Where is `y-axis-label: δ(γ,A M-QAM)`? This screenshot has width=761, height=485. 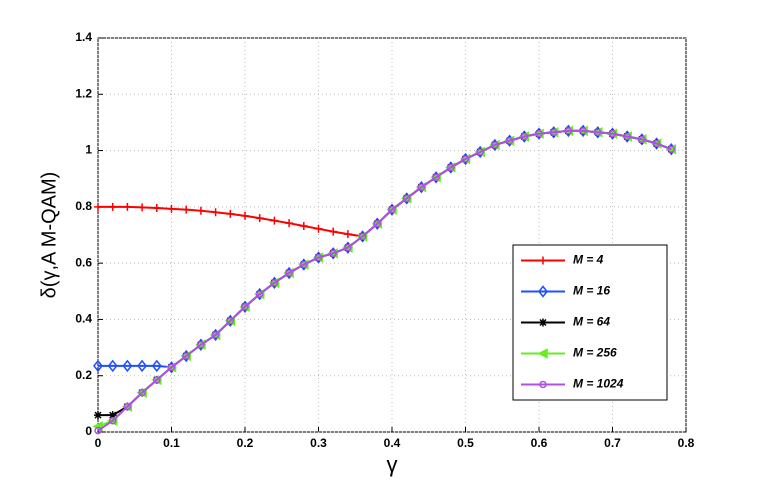
y-axis-label: δ(γ,A M-QAM) is located at coordinates (49, 235).